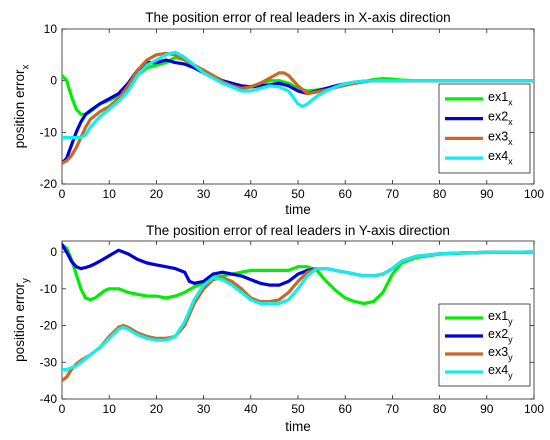 This screenshot has width=550, height=440. I want to click on legend-label: ex2y, so click(500, 335).